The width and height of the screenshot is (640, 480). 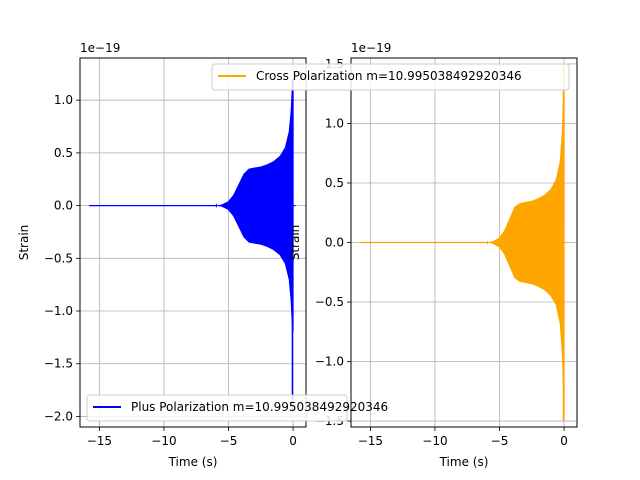 I want to click on cross-legend: Cross Polarization m=10.995038492920346, so click(x=390, y=77).